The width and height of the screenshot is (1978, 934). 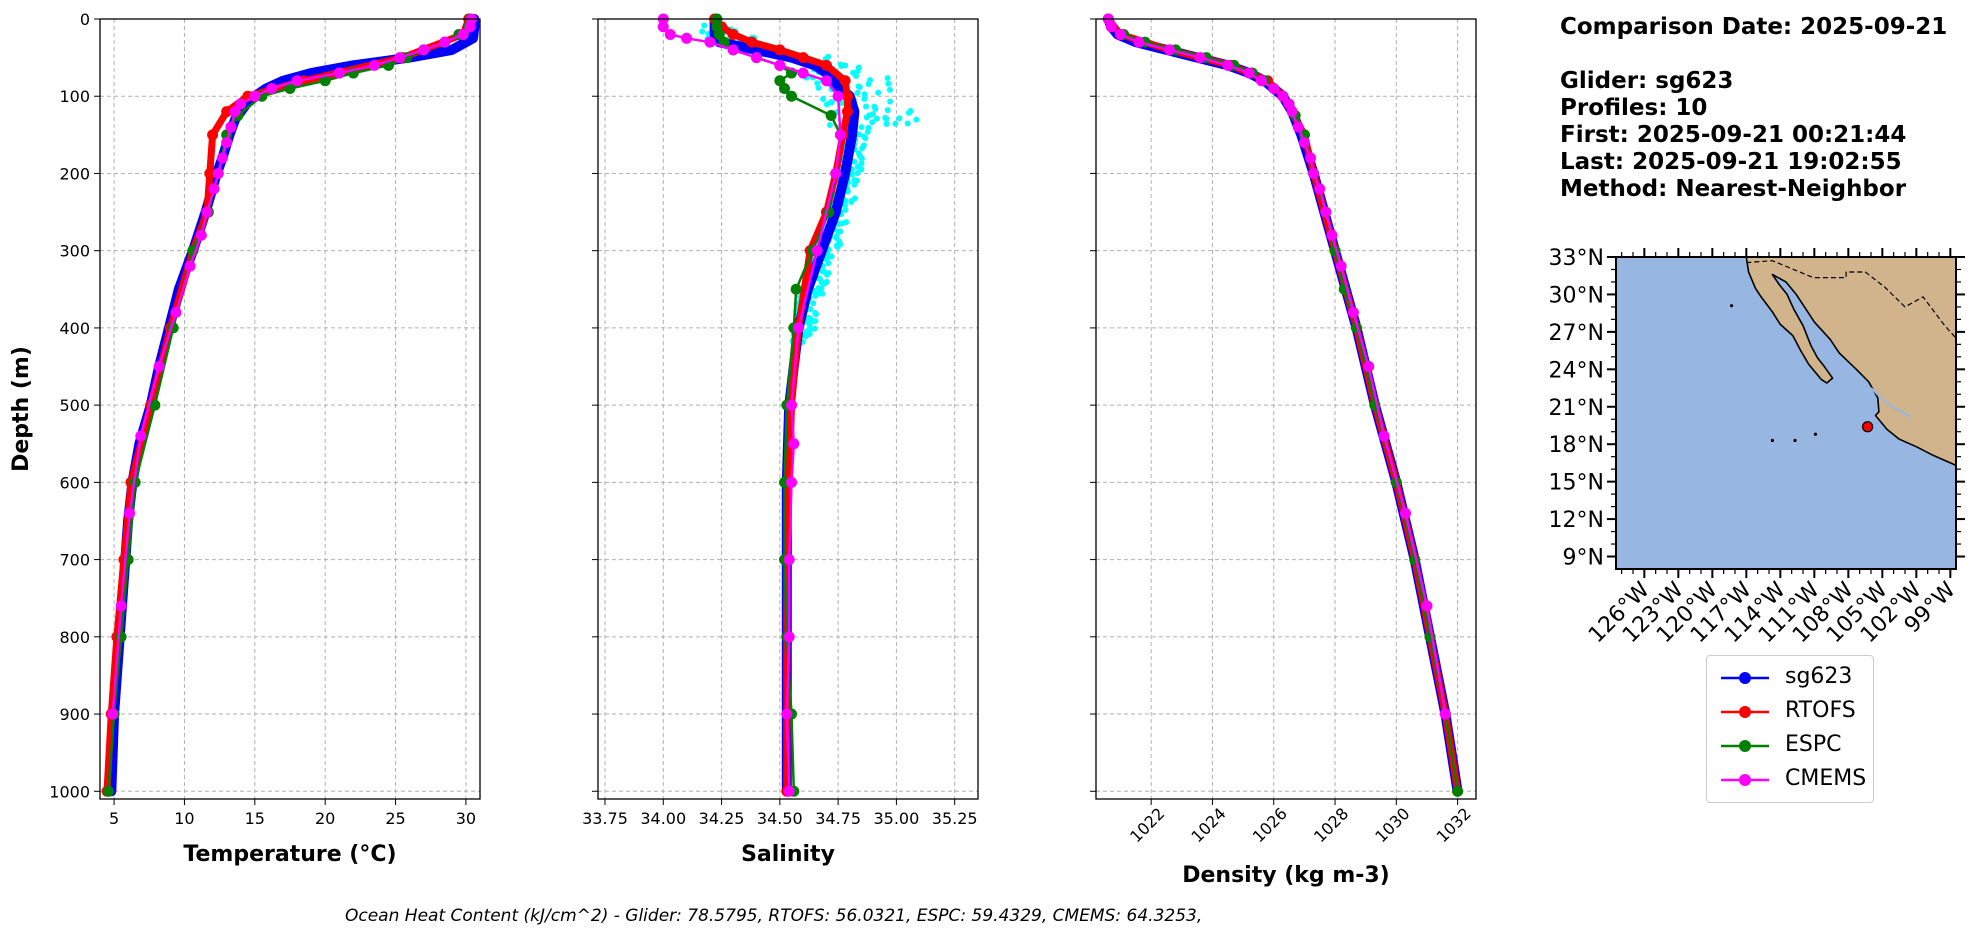 What do you see at coordinates (722, 818) in the screenshot?
I see `x-tick-label: 34.25` at bounding box center [722, 818].